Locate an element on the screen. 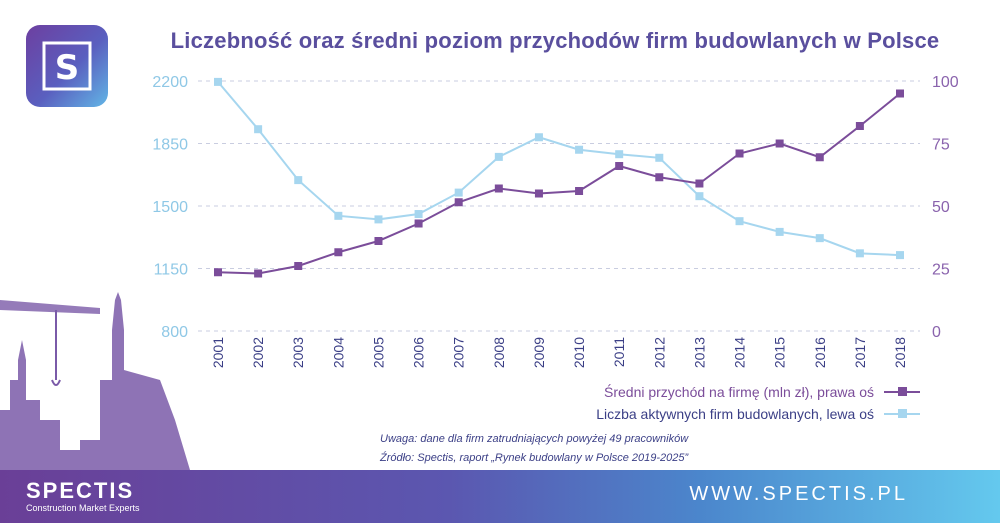 The image size is (1000, 523). y-right-tick-label: 50 is located at coordinates (941, 207).